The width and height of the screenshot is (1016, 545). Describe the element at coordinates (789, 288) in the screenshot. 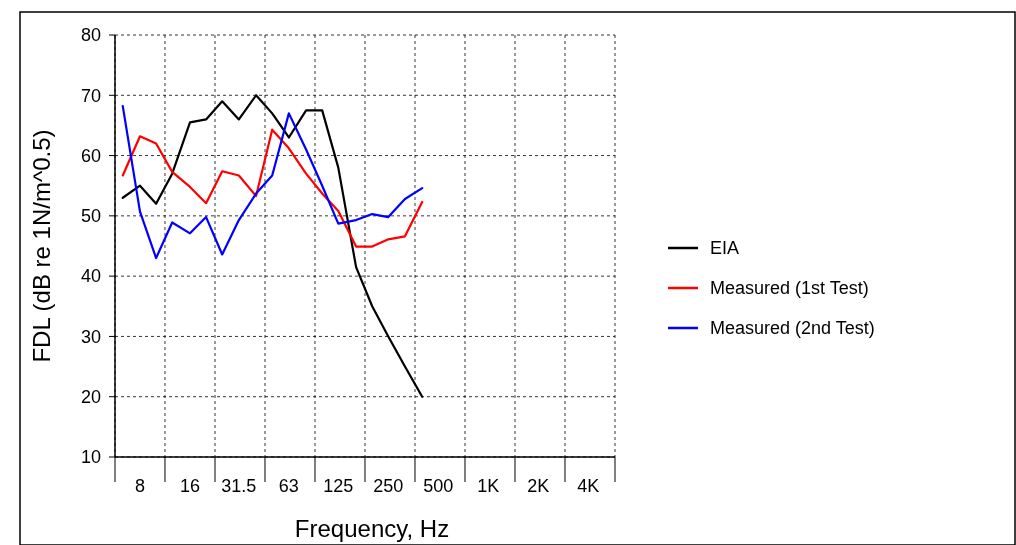

I see `legend-label: Measured (1st Test)` at that location.